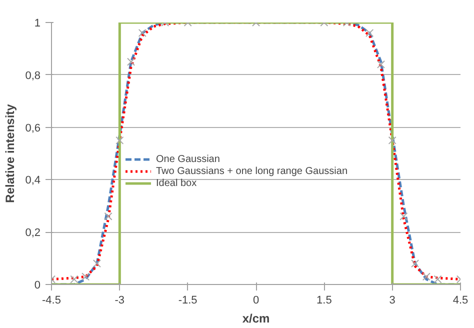  I want to click on x-tick-label: -3, so click(119, 300).